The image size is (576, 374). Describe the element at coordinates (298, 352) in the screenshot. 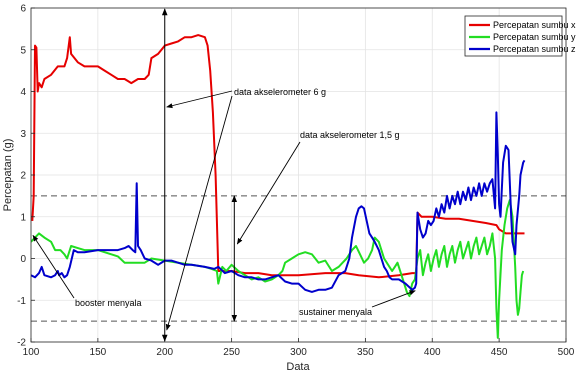

I see `x-tick-label: 300` at that location.